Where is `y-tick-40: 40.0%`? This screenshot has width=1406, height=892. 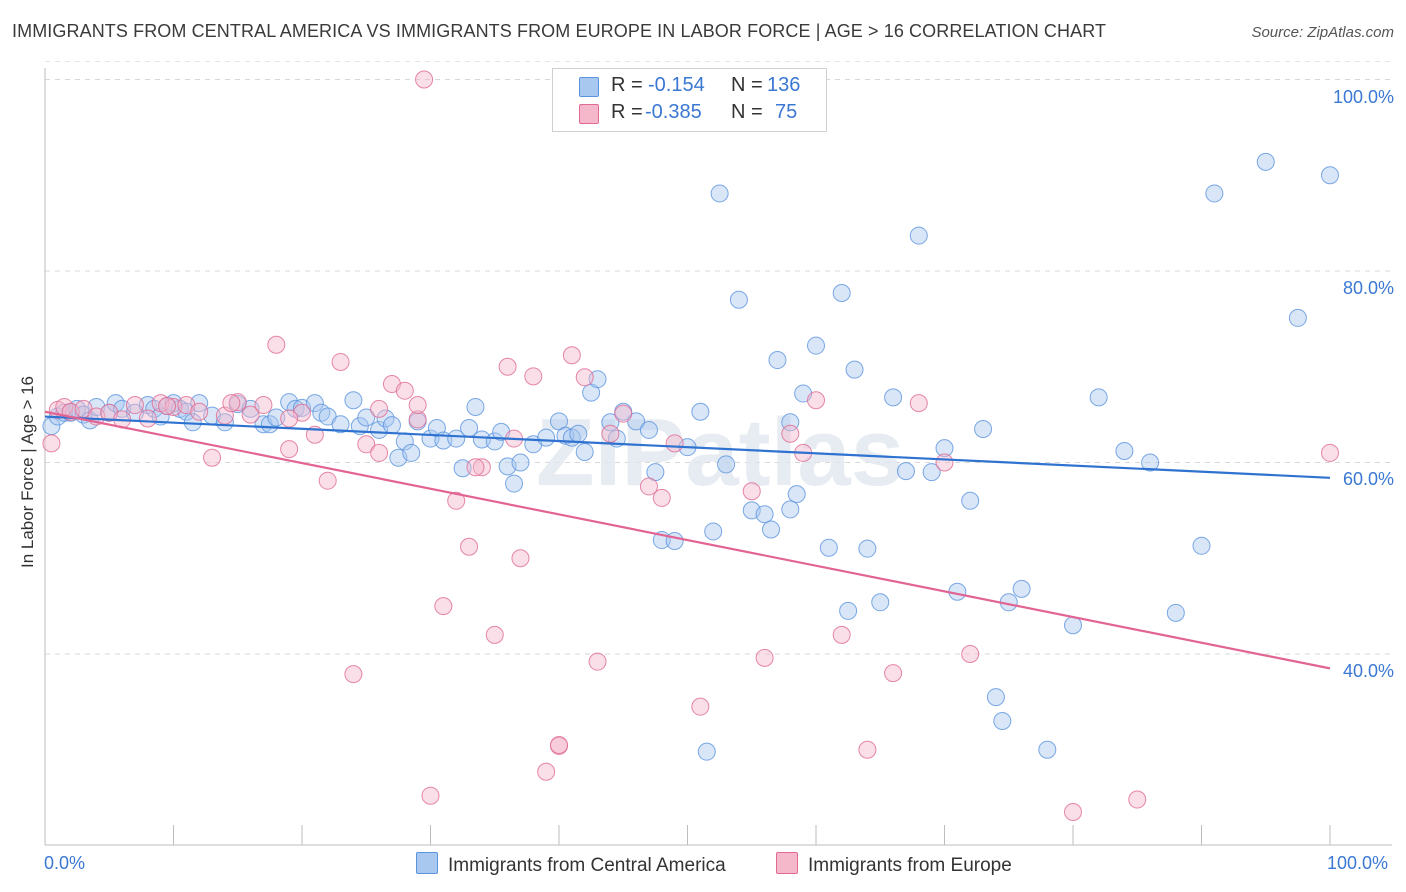
y-tick-40: 40.0% is located at coordinates (1368, 671).